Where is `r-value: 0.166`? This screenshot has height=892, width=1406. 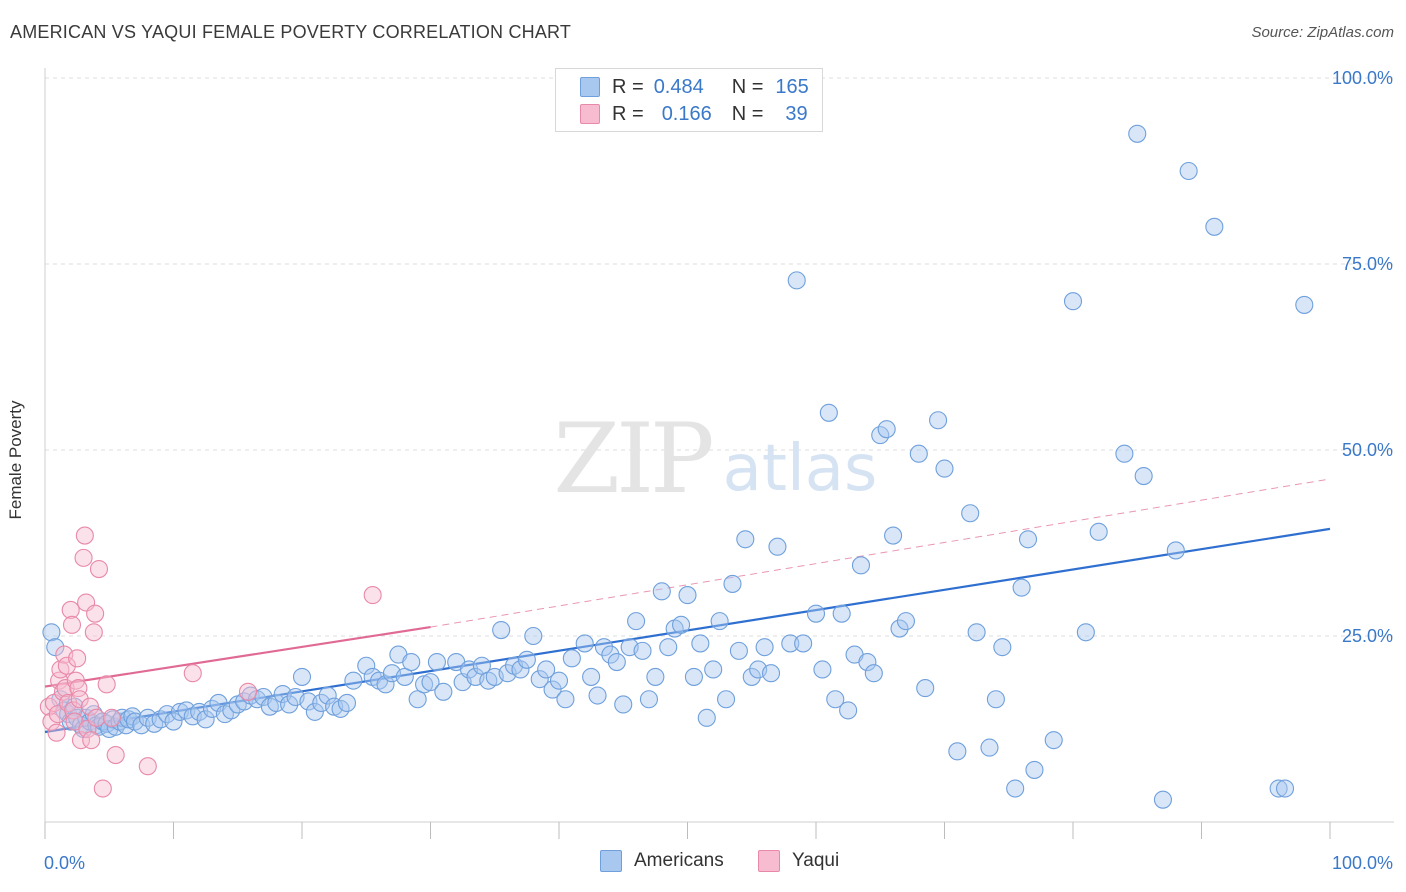
r-value: 0.166 is located at coordinates (686, 113).